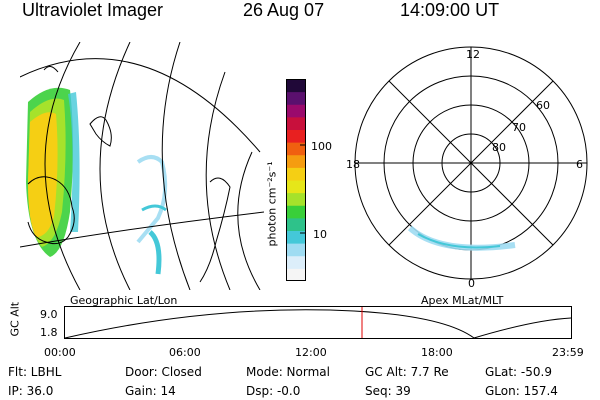 This screenshot has height=400, width=600. What do you see at coordinates (320, 234) in the screenshot?
I see `colorbar-tick-10: 10` at bounding box center [320, 234].